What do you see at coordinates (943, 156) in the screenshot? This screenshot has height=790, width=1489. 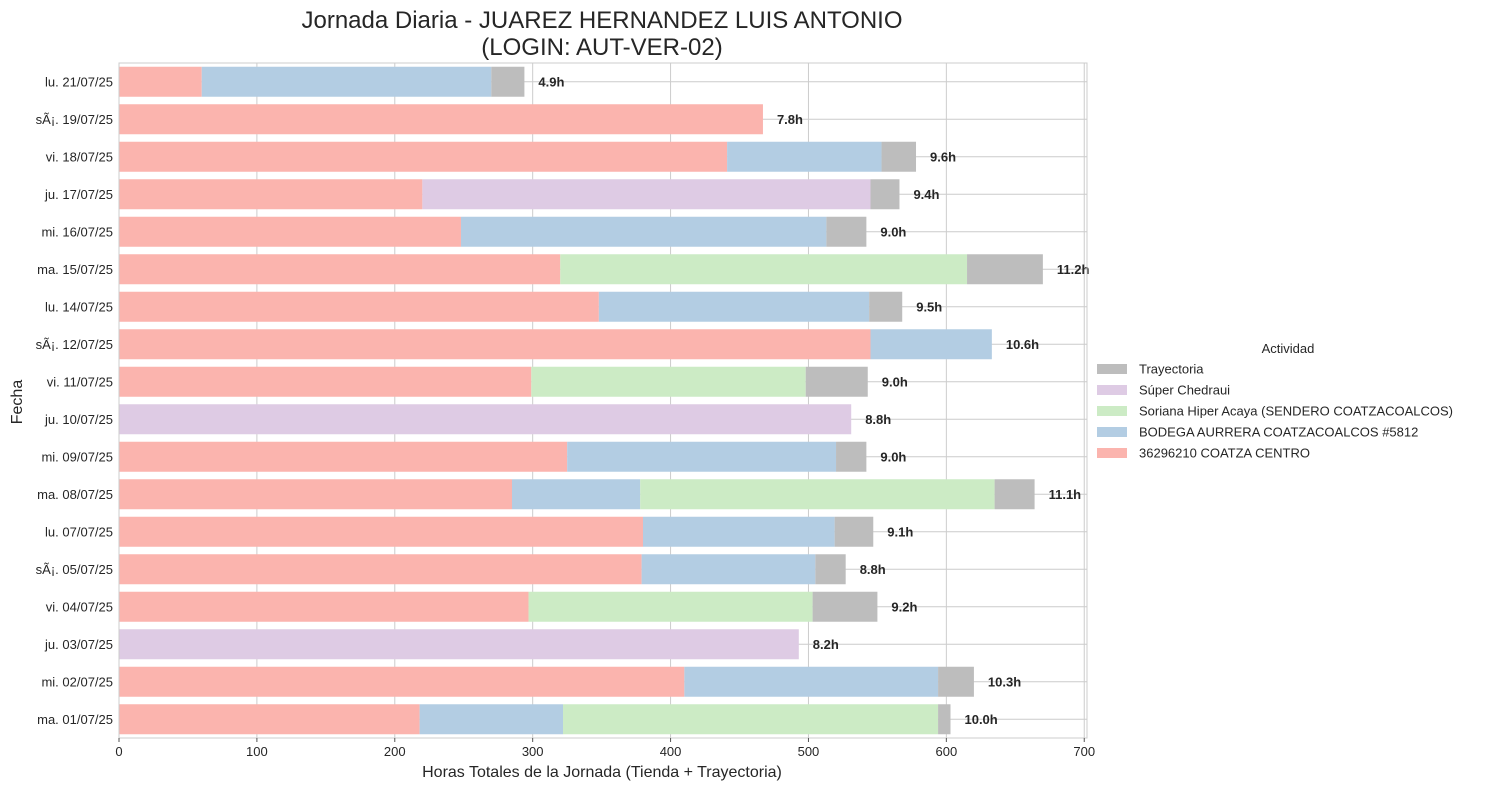 I see `bar-total-label: 9.6h` at bounding box center [943, 156].